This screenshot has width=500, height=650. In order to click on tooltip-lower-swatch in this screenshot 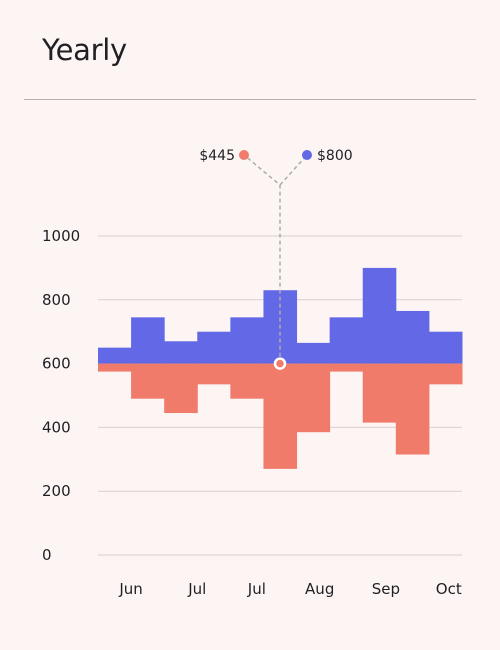, I will do `click(244, 155)`.